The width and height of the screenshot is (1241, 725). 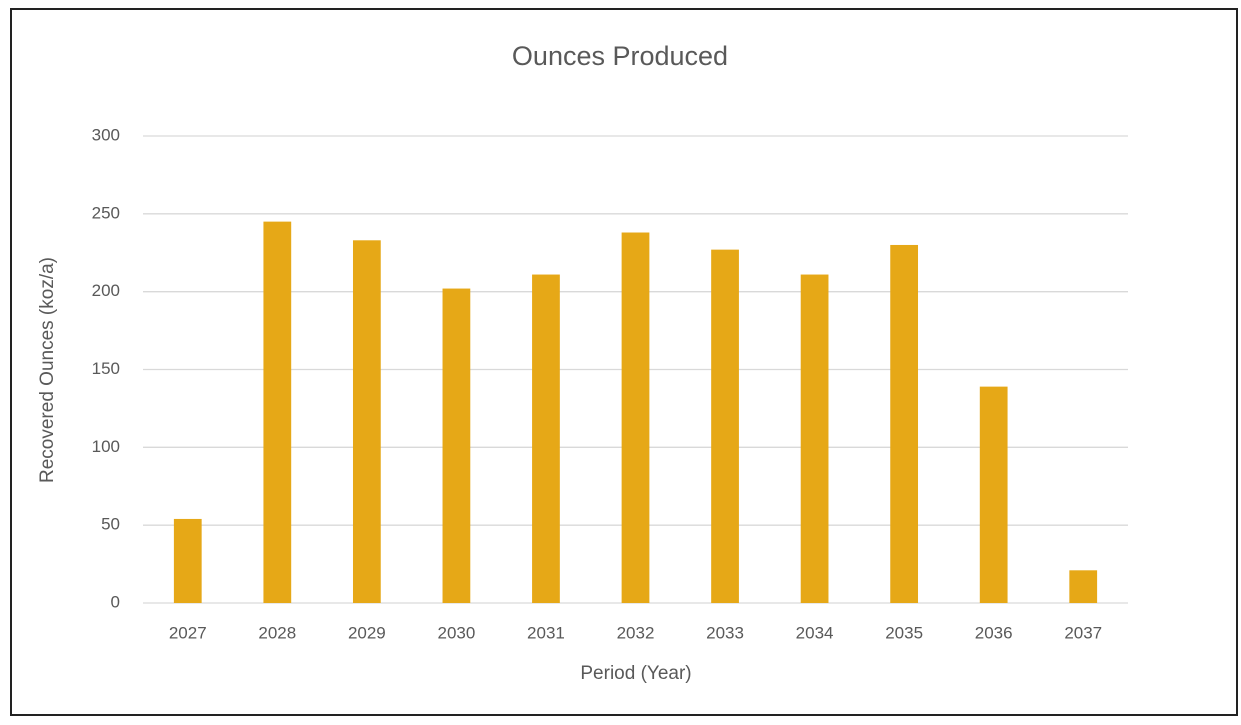 I want to click on y-tick-label: 100, so click(x=106, y=446).